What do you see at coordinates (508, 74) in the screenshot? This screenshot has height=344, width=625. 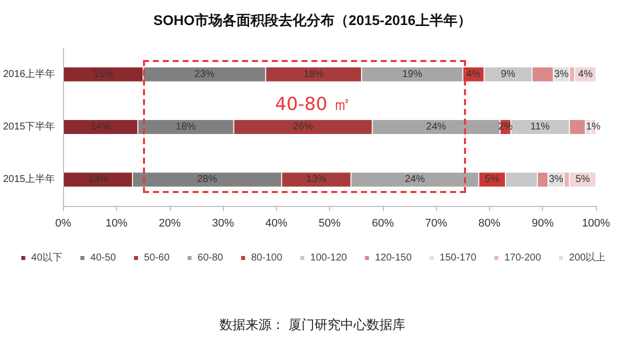 I see `data-label: 9%` at bounding box center [508, 74].